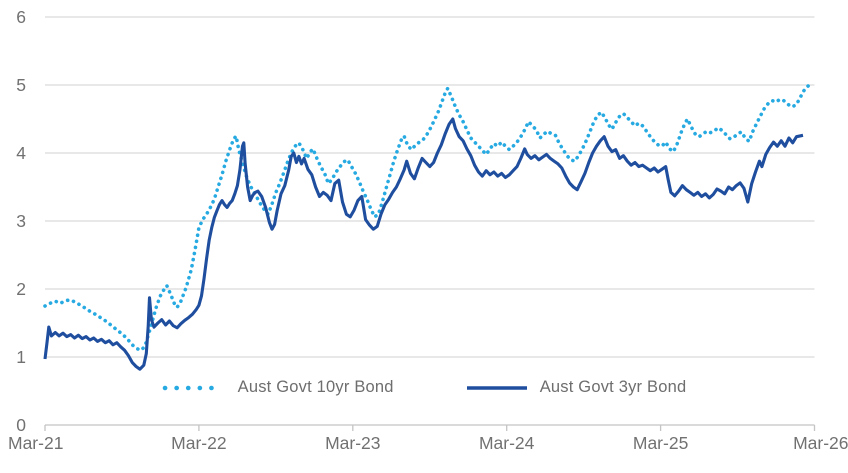  What do you see at coordinates (193, 387) in the screenshot?
I see `dotted-line-marker-icon` at bounding box center [193, 387].